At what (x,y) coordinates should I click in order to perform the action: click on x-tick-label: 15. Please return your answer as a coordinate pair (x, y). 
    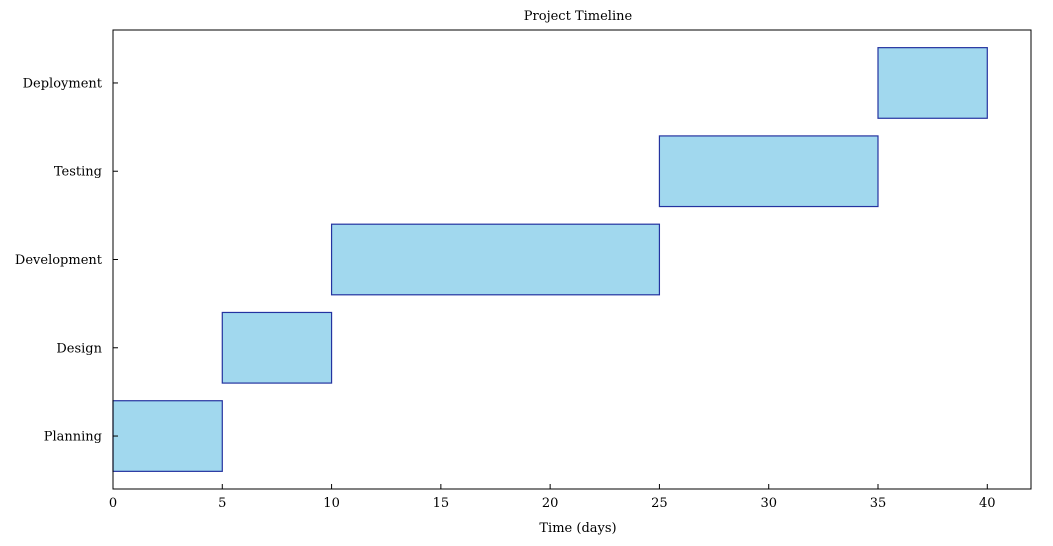
    Looking at the image, I should click on (441, 503).